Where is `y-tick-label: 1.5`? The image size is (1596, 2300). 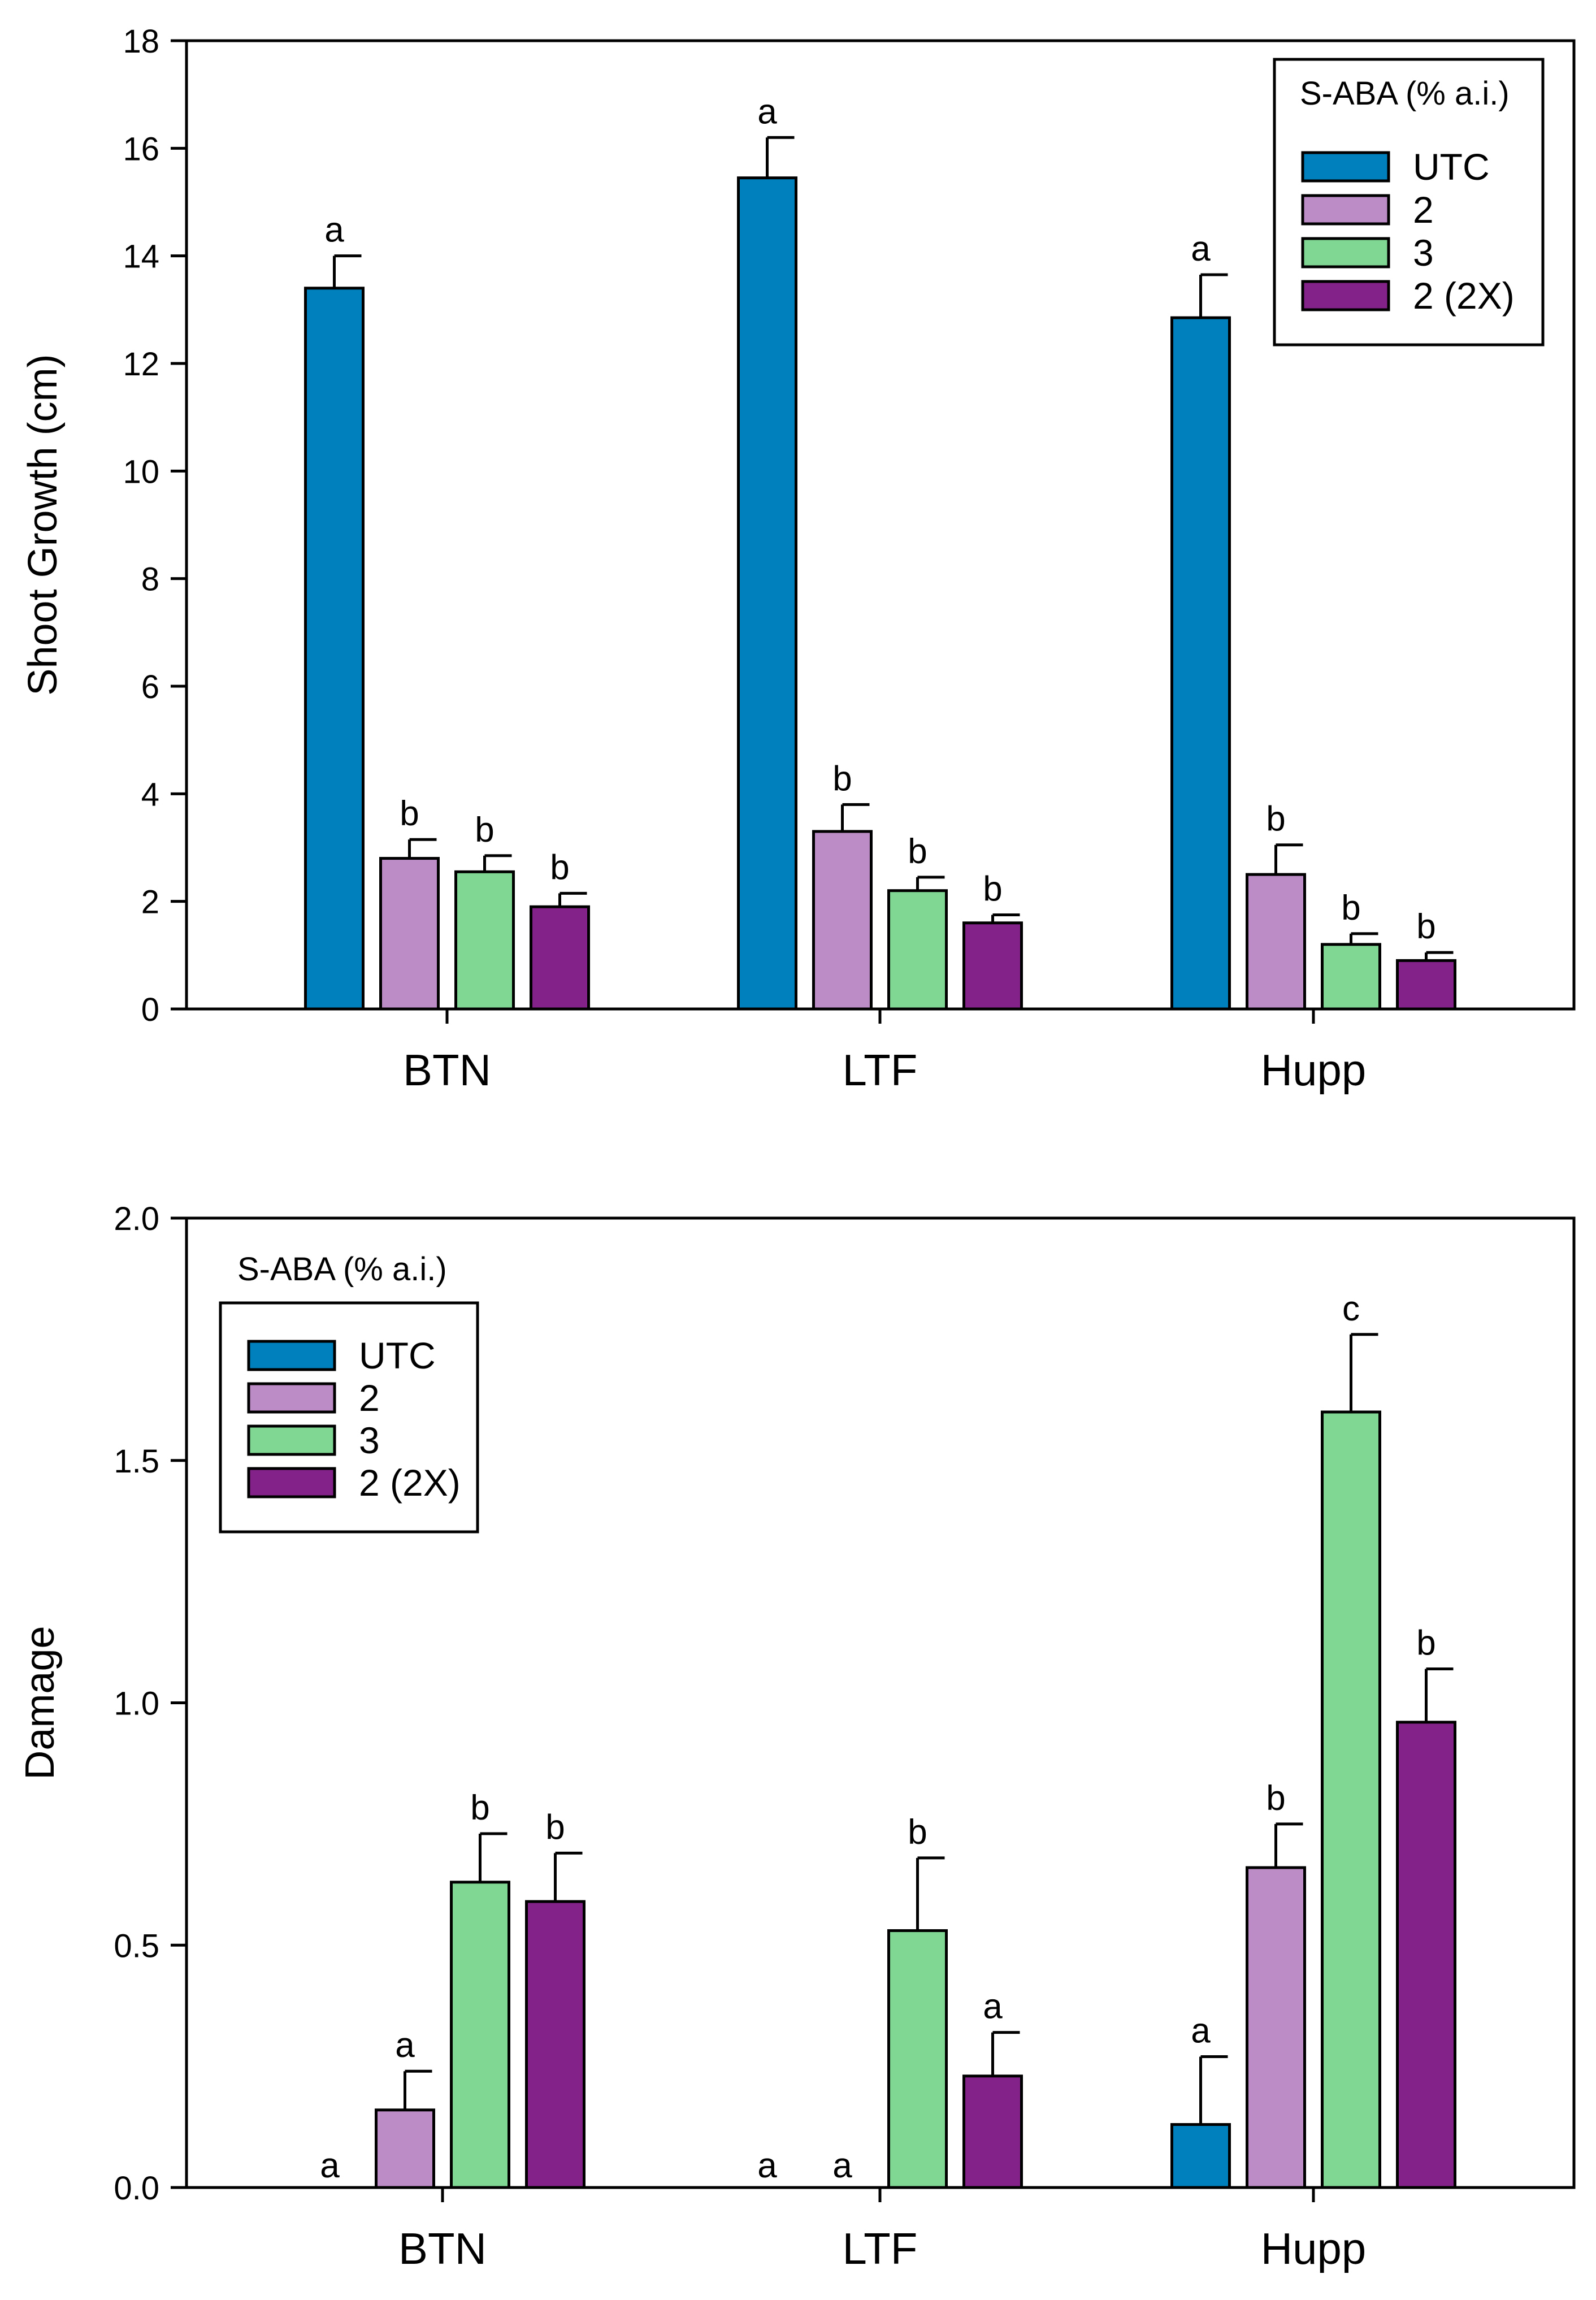
y-tick-label: 1.5 is located at coordinates (137, 1461).